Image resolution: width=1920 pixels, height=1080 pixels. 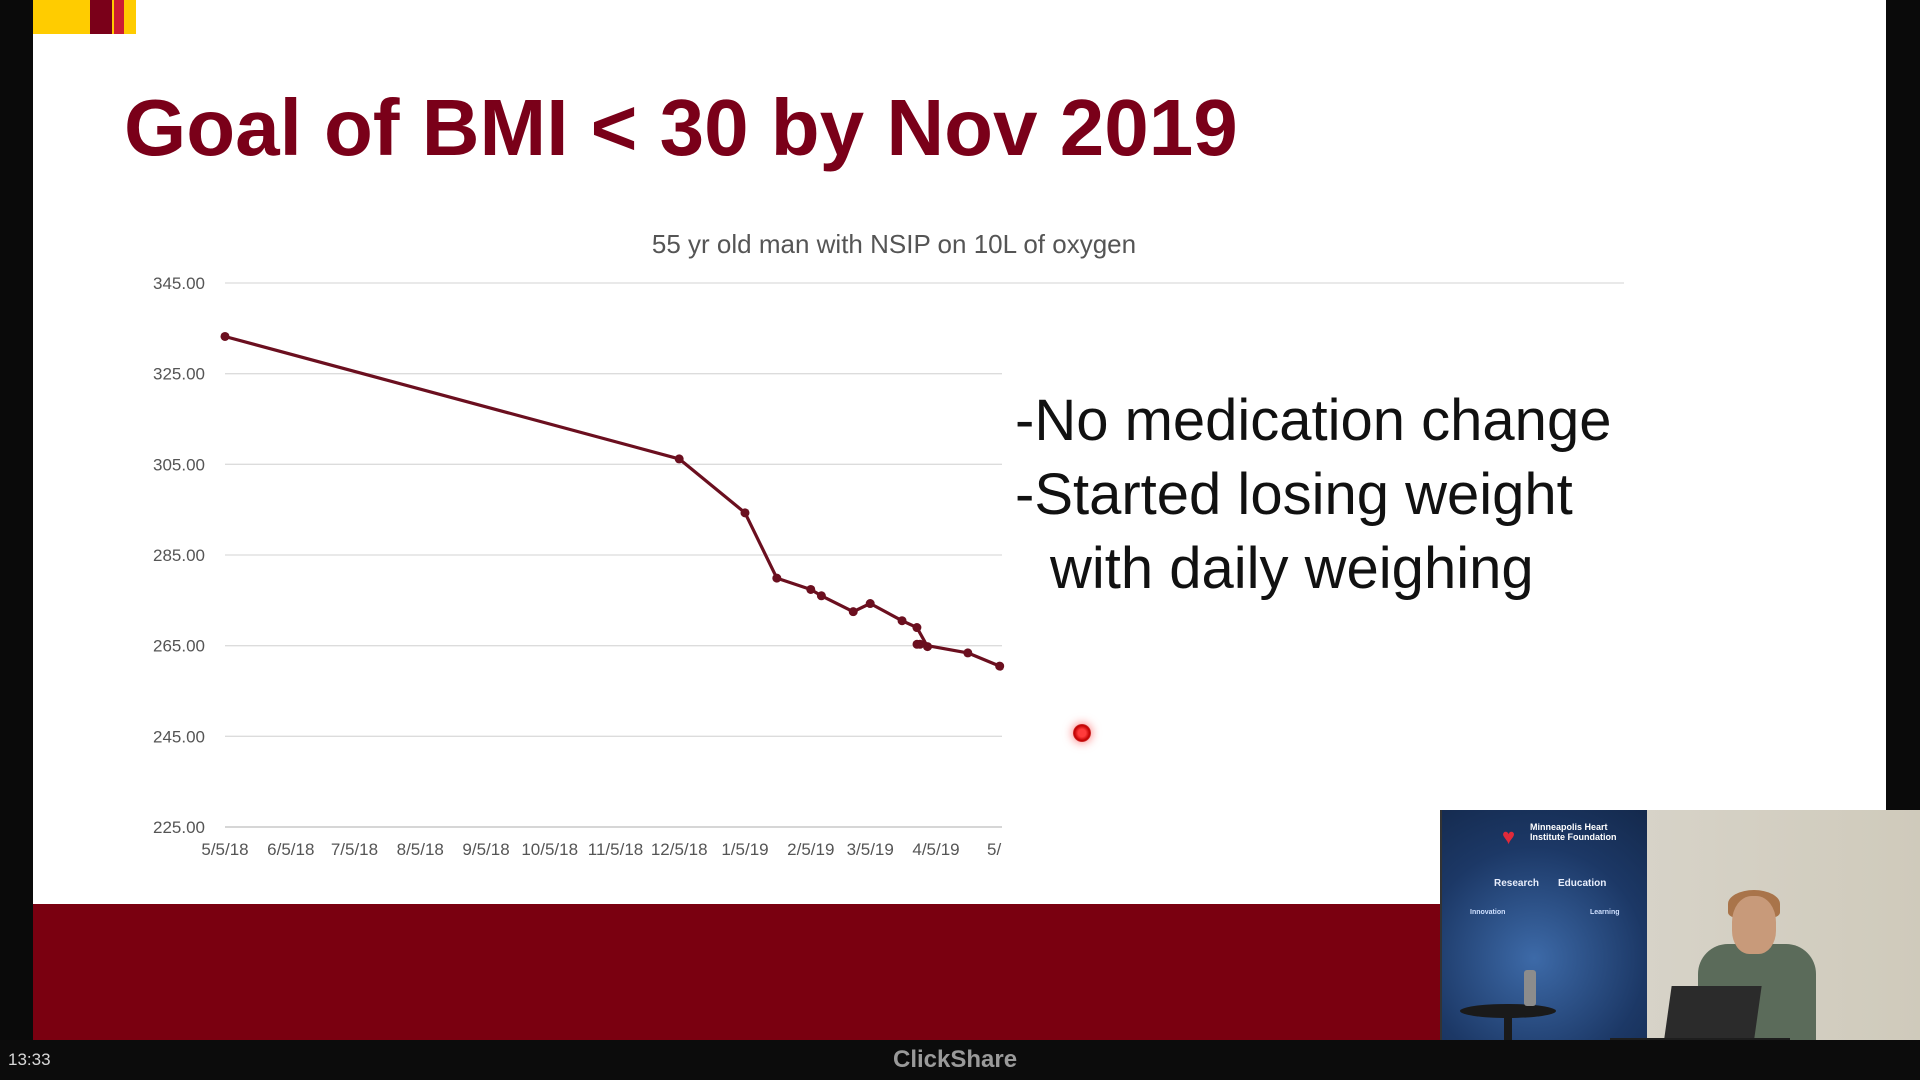 What do you see at coordinates (1488, 912) in the screenshot?
I see `banner-innovation: Innovation` at bounding box center [1488, 912].